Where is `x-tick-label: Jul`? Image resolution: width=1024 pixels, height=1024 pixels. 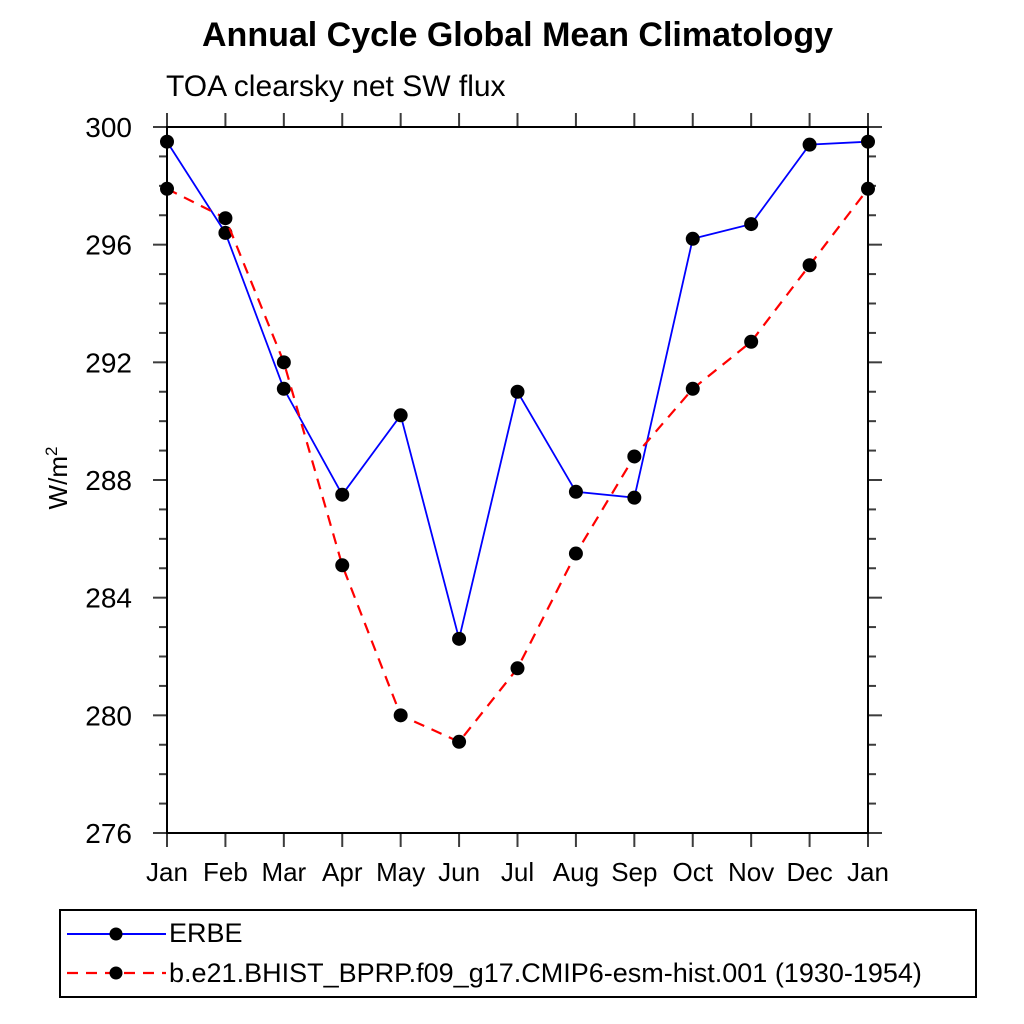
x-tick-label: Jul is located at coordinates (517, 872).